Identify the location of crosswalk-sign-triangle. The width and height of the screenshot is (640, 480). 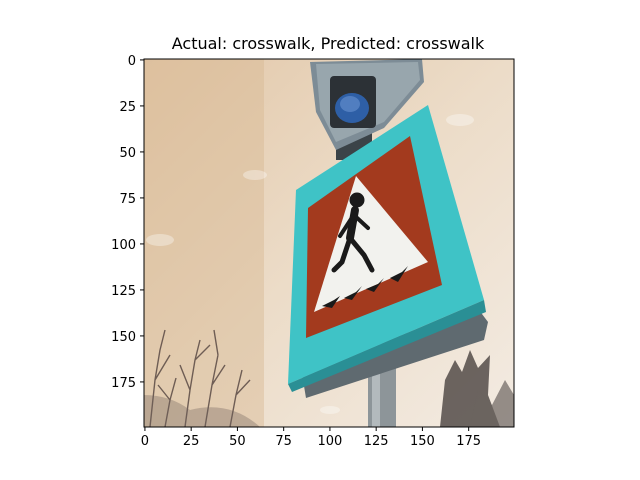
(371, 244).